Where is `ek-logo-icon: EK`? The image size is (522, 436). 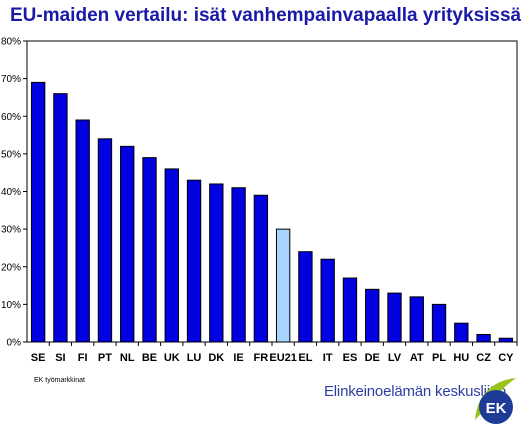
ek-logo-icon: EK is located at coordinates (495, 401).